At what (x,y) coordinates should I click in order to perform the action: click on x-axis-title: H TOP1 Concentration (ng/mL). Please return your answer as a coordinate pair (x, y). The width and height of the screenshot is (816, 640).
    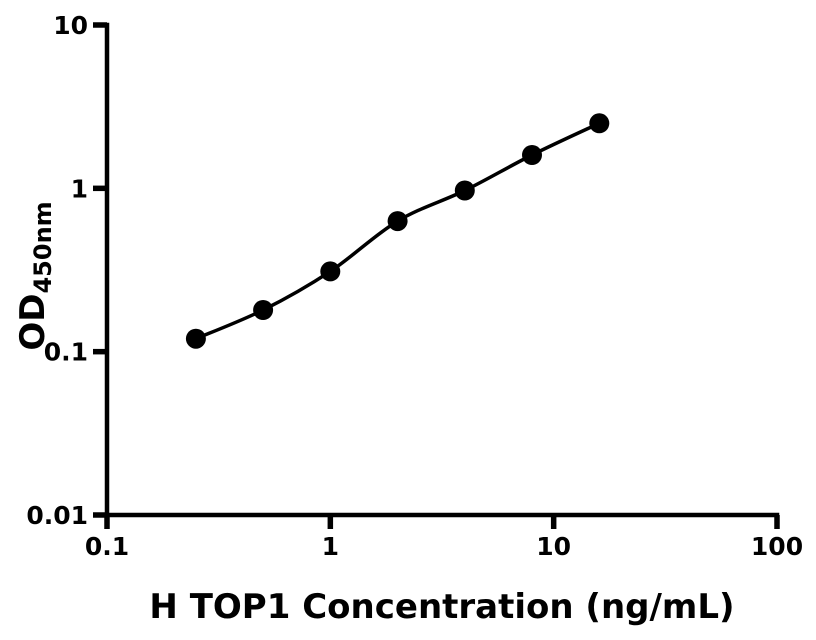
    Looking at the image, I should click on (441, 607).